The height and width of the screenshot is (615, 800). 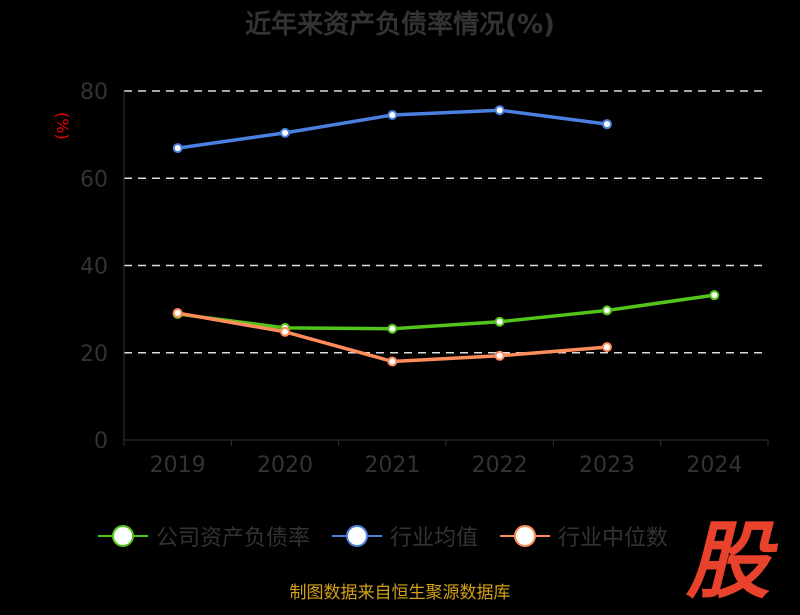 What do you see at coordinates (94, 92) in the screenshot?
I see `y-tick-label: 80` at bounding box center [94, 92].